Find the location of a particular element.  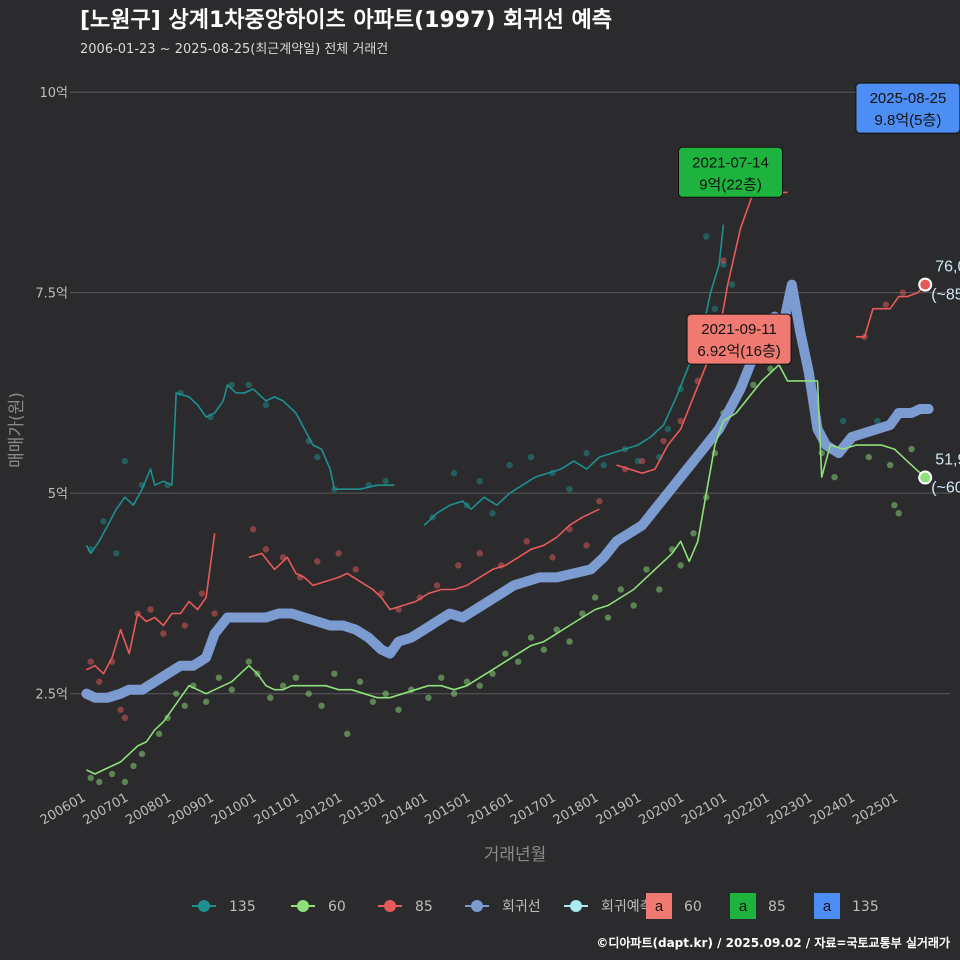

callout-date: 2025-08-25 is located at coordinates (908, 98).